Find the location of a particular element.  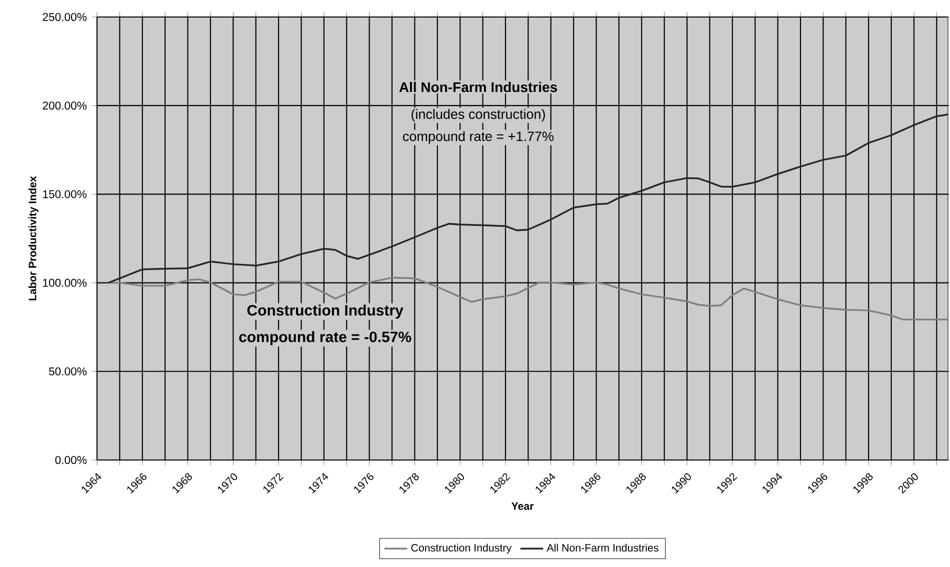

legend-label: Construction Industry is located at coordinates (461, 549).